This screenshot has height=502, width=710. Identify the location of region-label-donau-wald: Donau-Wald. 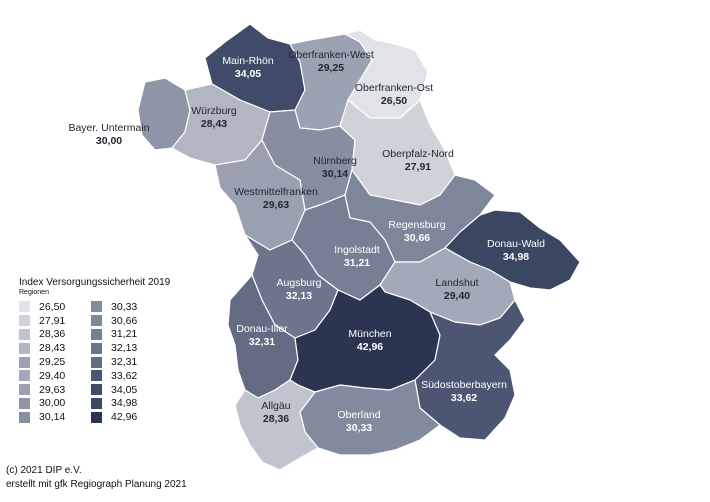
(516, 244).